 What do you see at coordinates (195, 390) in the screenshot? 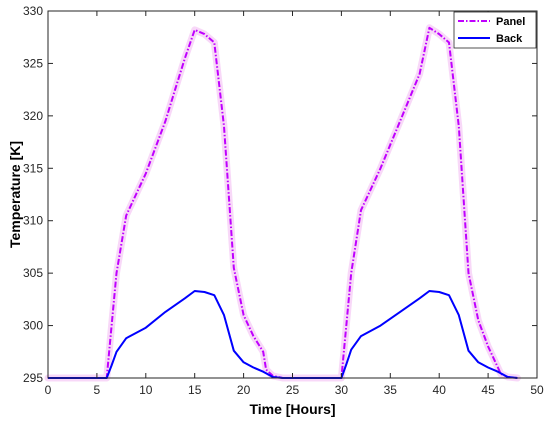
I see `x-tick-label: 15` at bounding box center [195, 390].